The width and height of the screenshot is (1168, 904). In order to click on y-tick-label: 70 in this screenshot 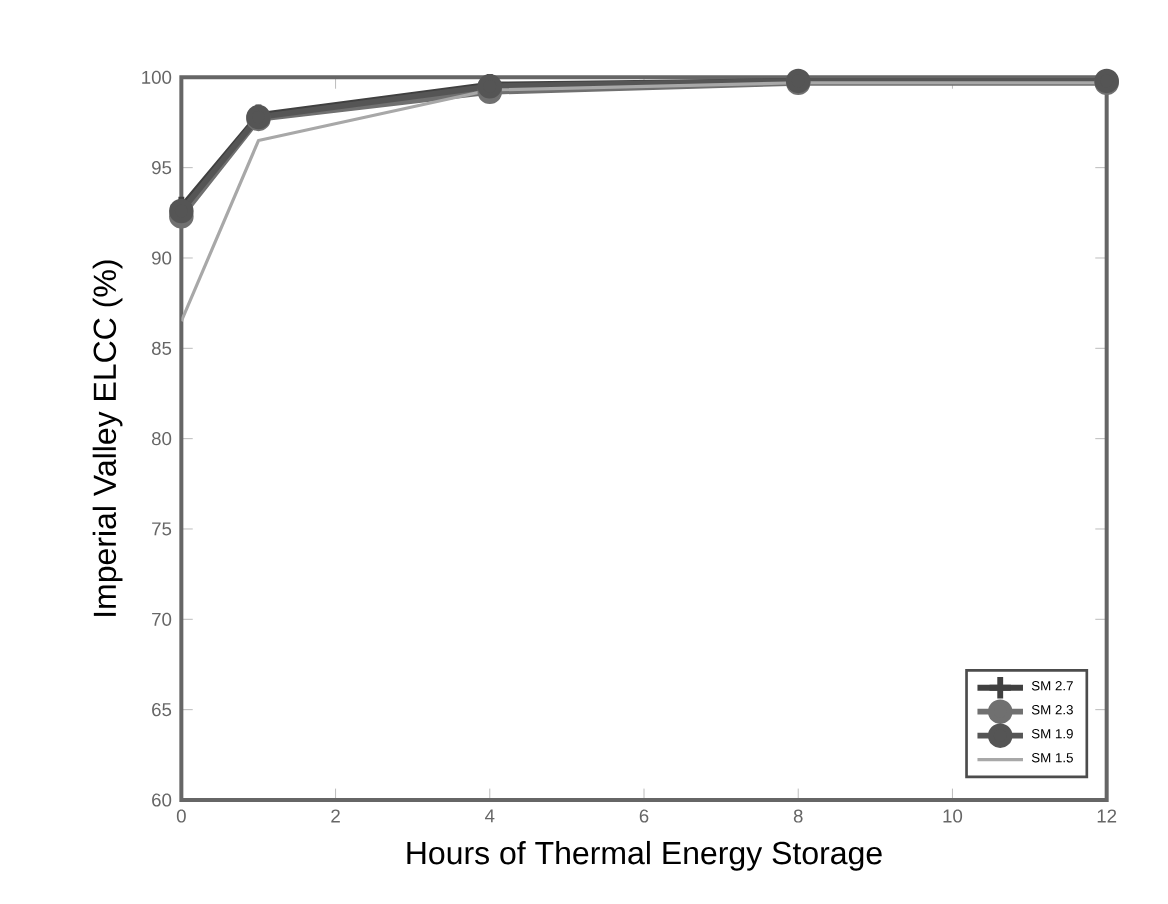, I will do `click(162, 619)`.